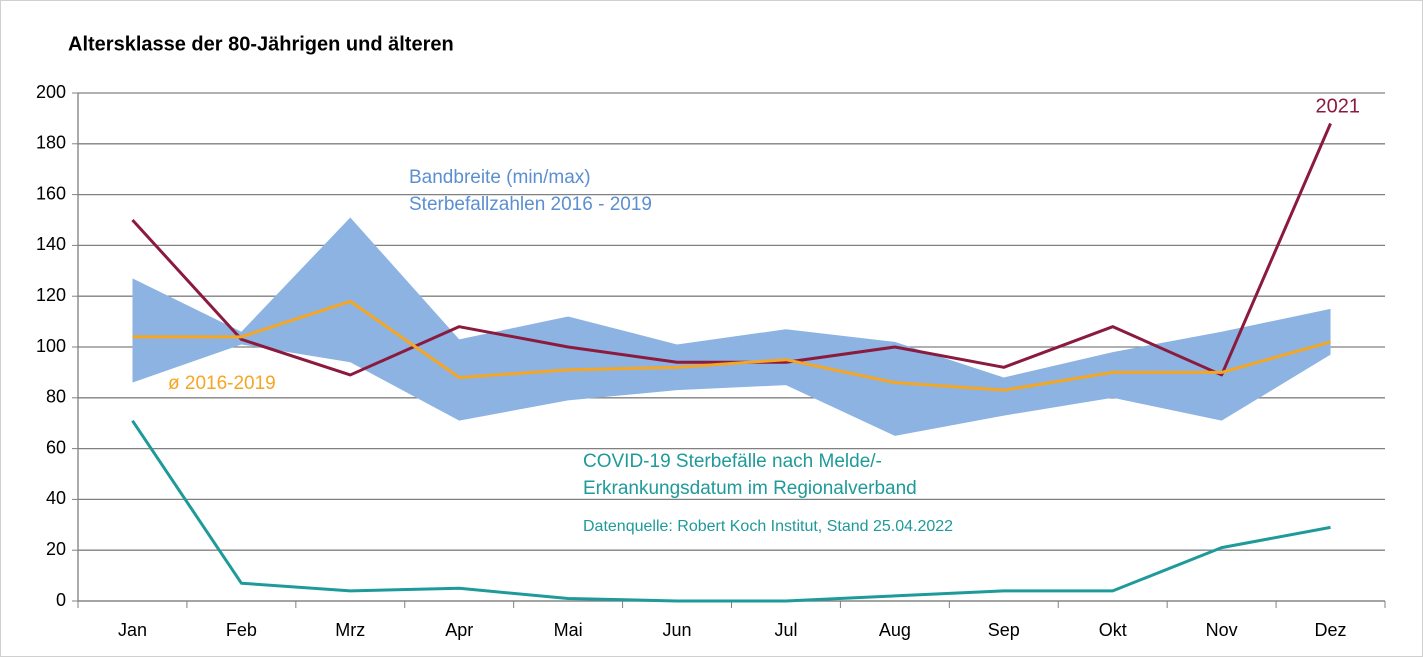  What do you see at coordinates (1331, 630) in the screenshot?
I see `x-tick-label: Dez` at bounding box center [1331, 630].